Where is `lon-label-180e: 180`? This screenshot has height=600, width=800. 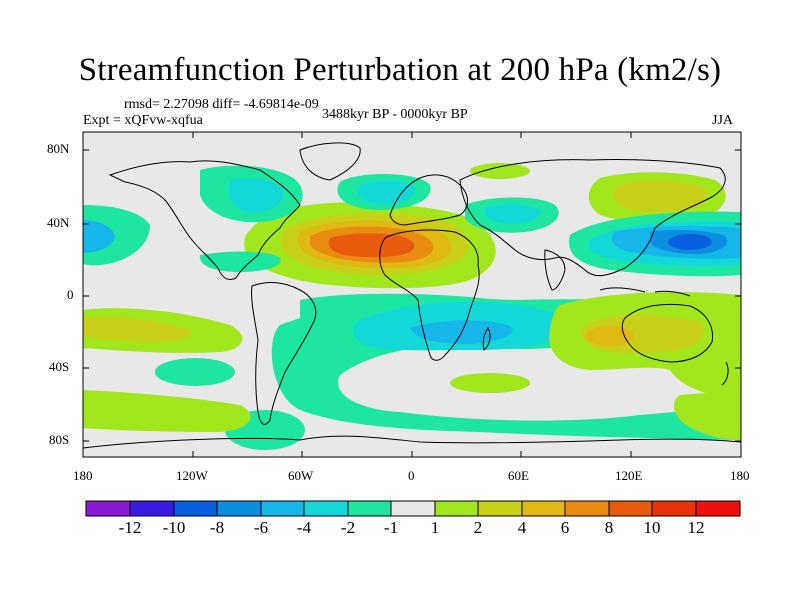
lon-label-180e: 180 is located at coordinates (740, 475).